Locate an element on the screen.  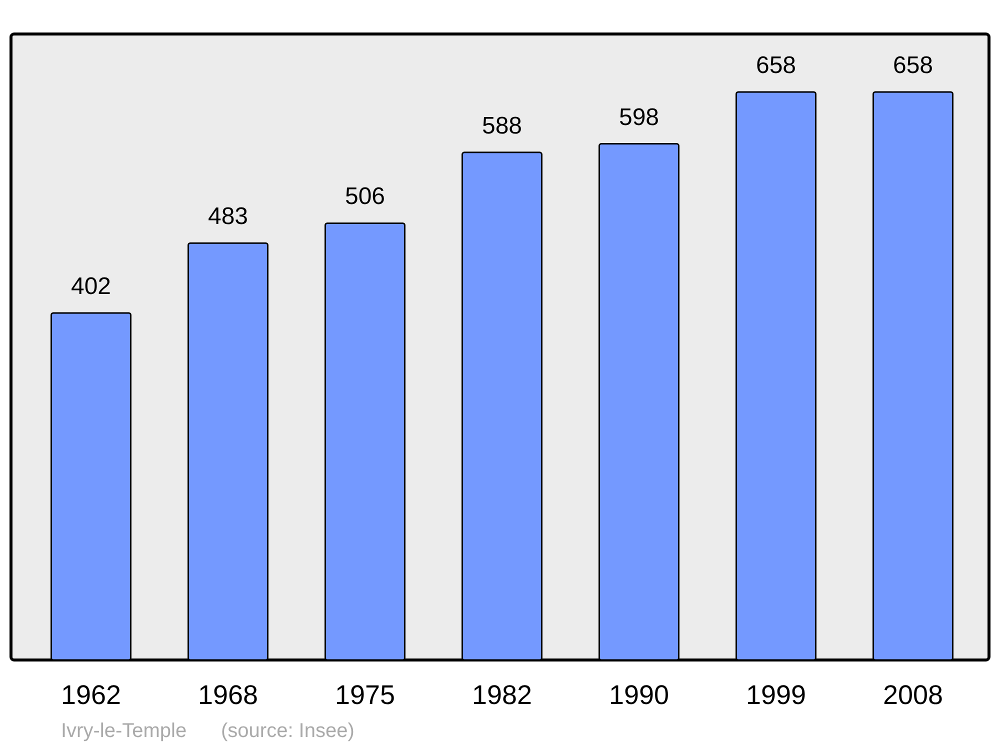
x-tick-label: 1982 is located at coordinates (502, 695).